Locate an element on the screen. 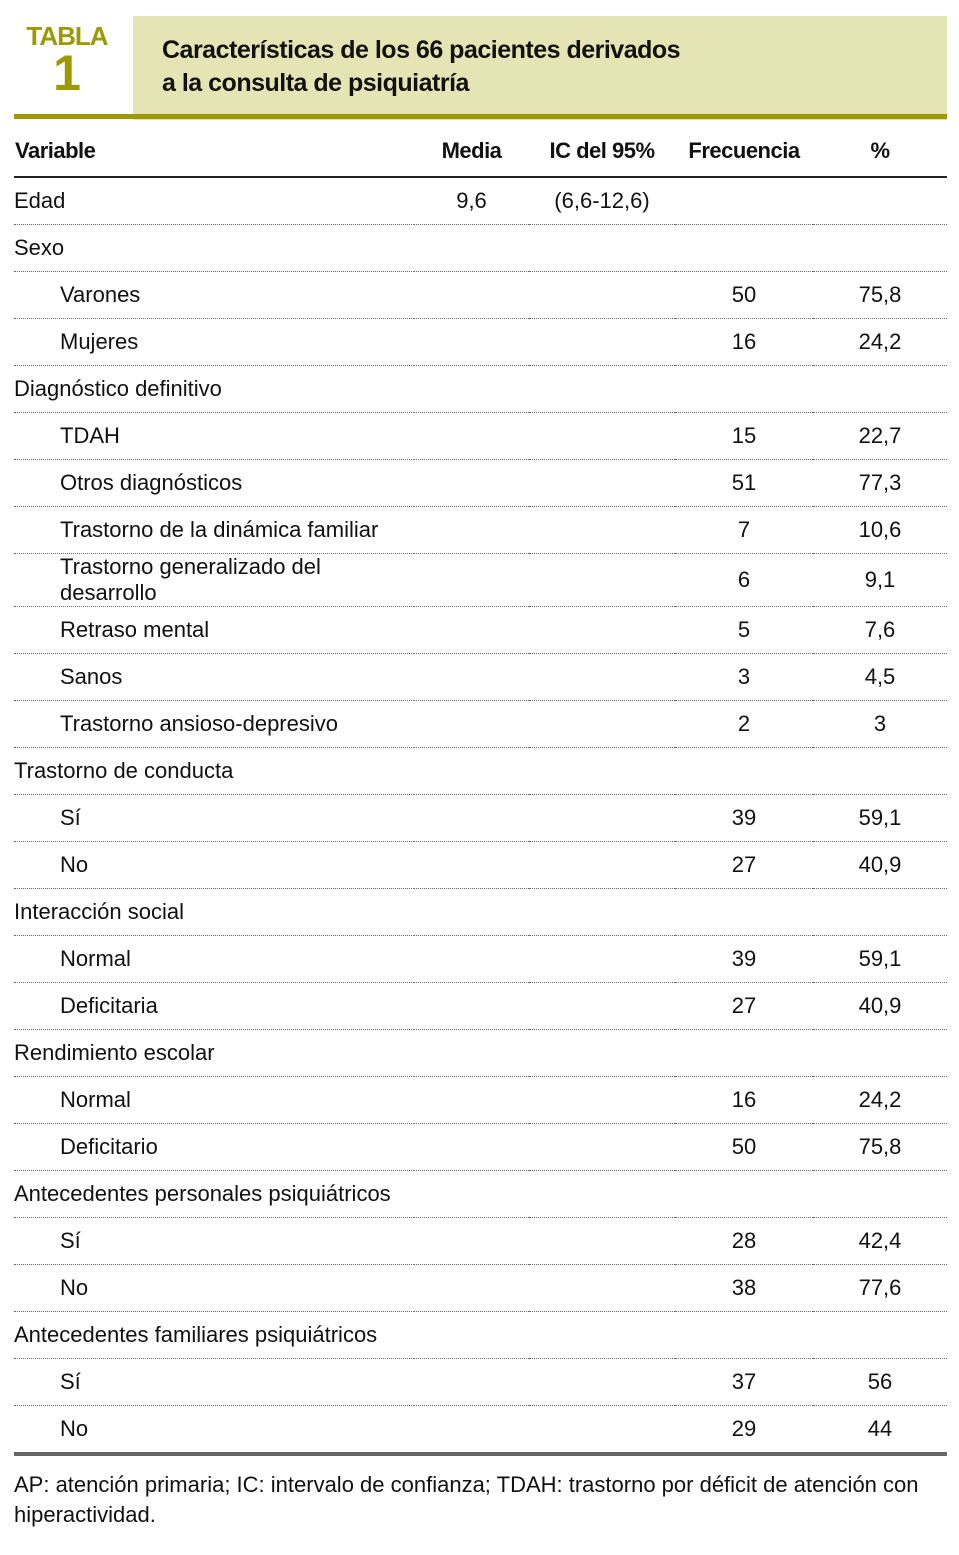 This screenshot has height=1555, width=959. title-line-2: a la consulta de psiquiatría is located at coordinates (315, 83).